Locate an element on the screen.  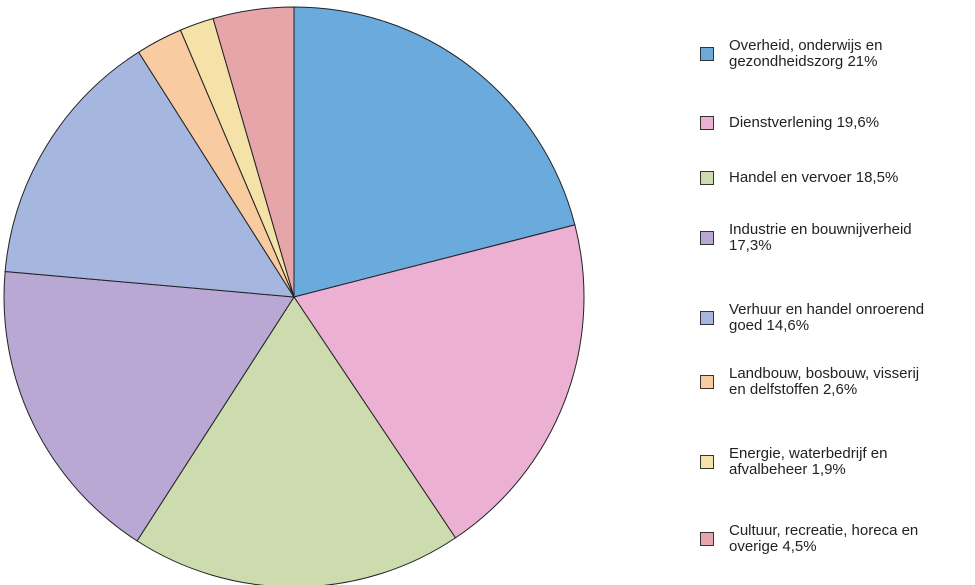
legend-item: Handel en vervoer 18,5% is located at coordinates (817, 178).